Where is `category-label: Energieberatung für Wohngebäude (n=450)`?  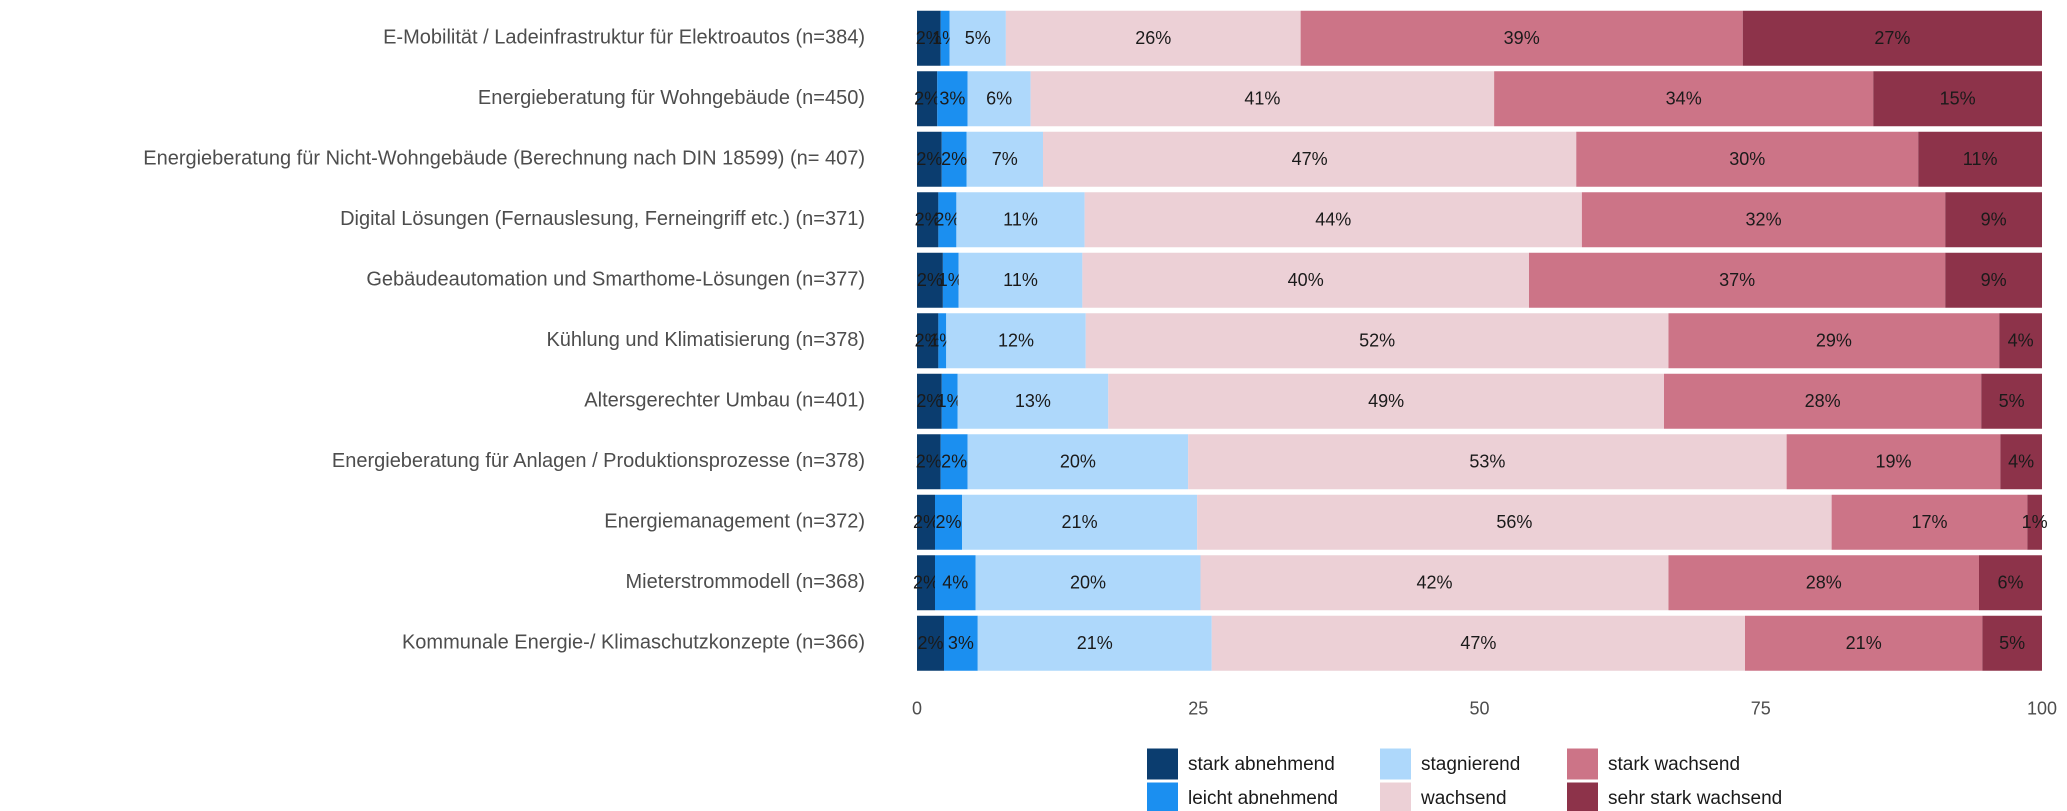 category-label: Energieberatung für Wohngebäude (n=450) is located at coordinates (671, 98).